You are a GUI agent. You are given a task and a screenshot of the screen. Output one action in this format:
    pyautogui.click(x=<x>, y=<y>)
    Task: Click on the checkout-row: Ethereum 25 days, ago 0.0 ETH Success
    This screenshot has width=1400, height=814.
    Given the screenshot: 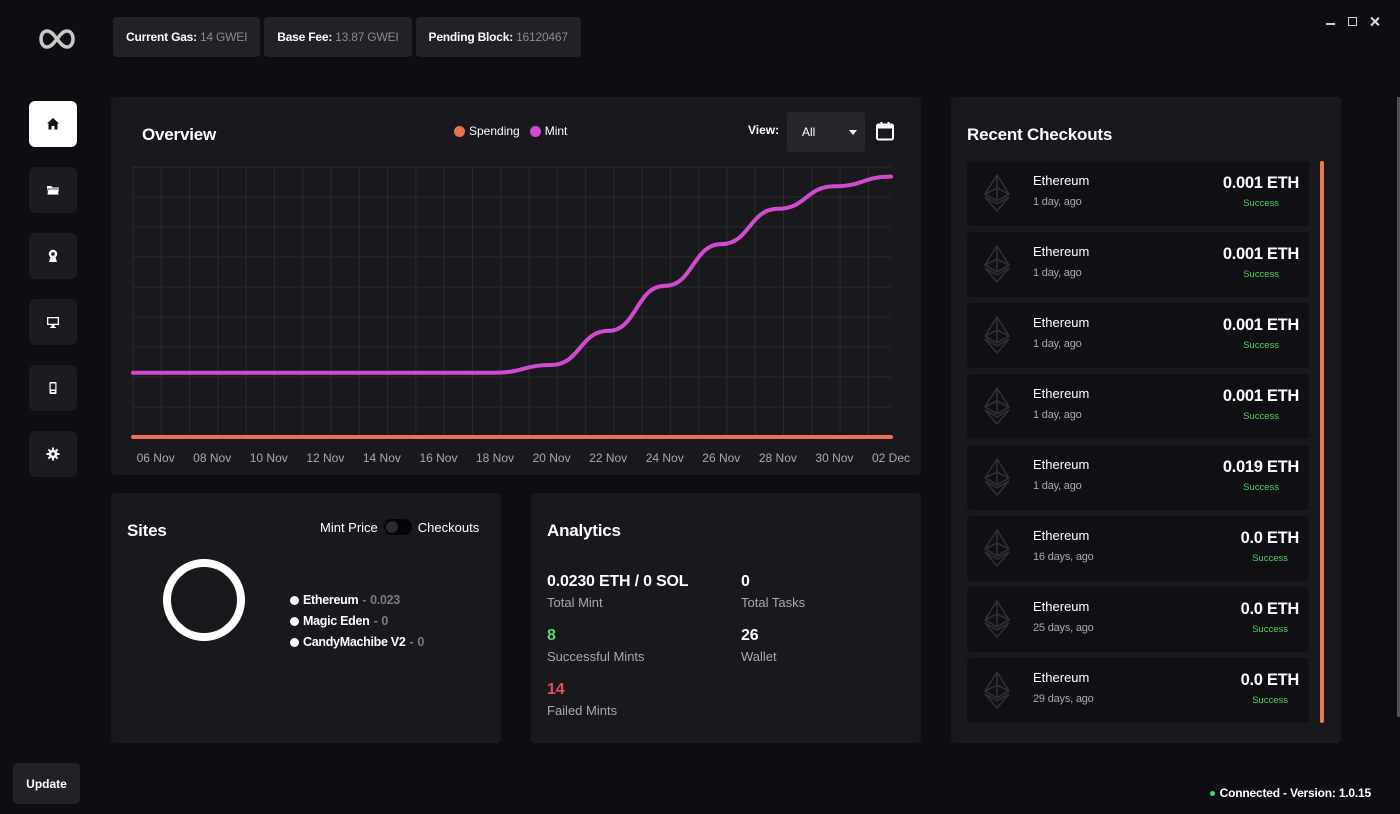 What is the action you would take?
    pyautogui.click(x=1138, y=619)
    